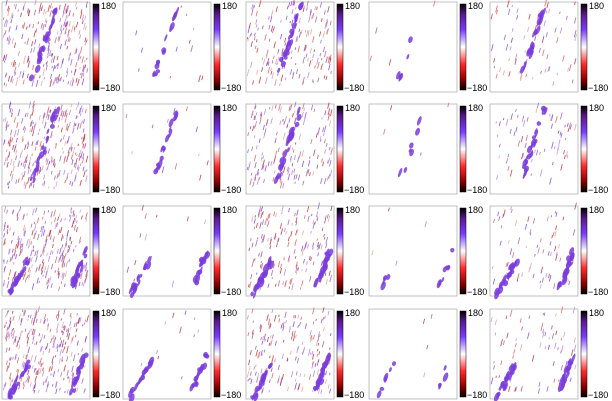 The height and width of the screenshot is (401, 612). Describe the element at coordinates (352, 313) in the screenshot. I see `colorbar-max-label: 180` at that location.